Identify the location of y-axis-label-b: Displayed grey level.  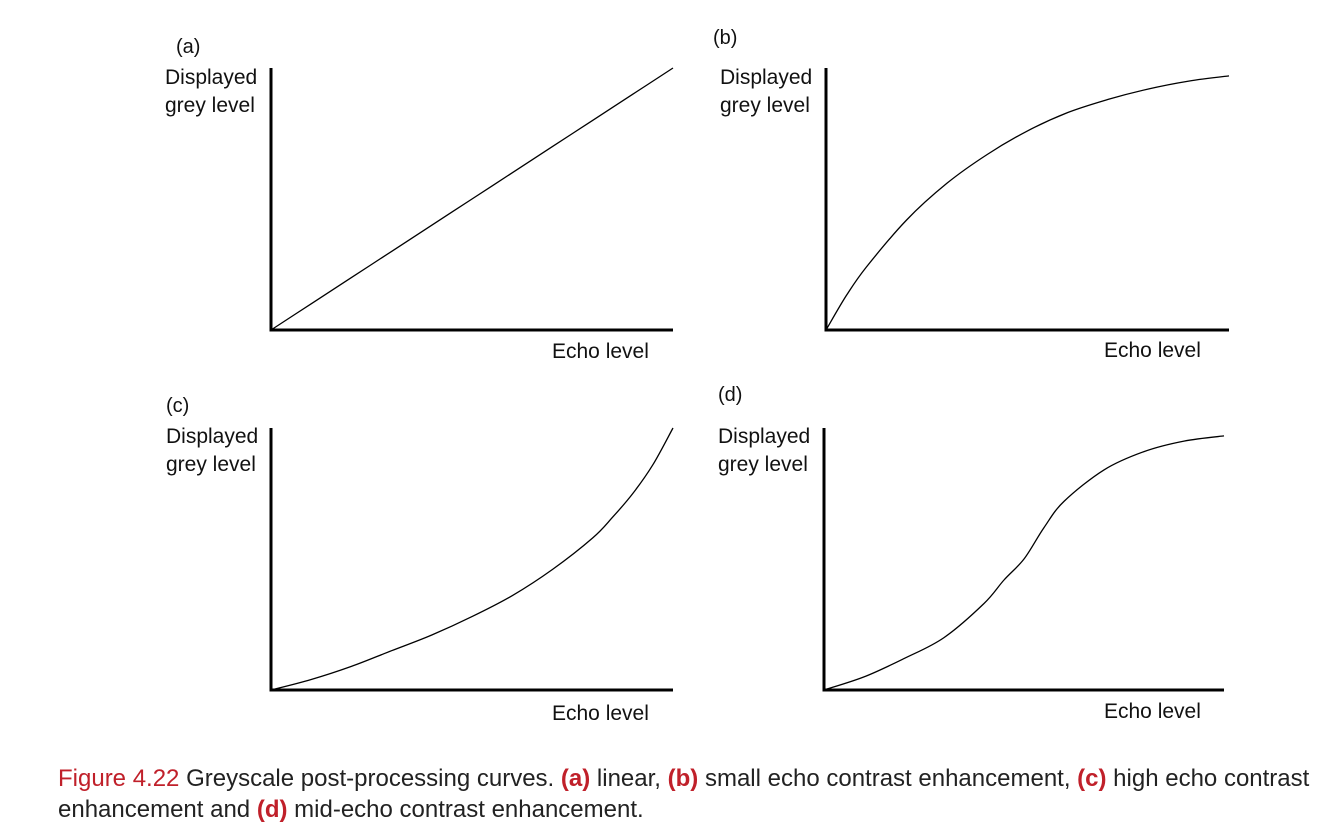
(766, 92).